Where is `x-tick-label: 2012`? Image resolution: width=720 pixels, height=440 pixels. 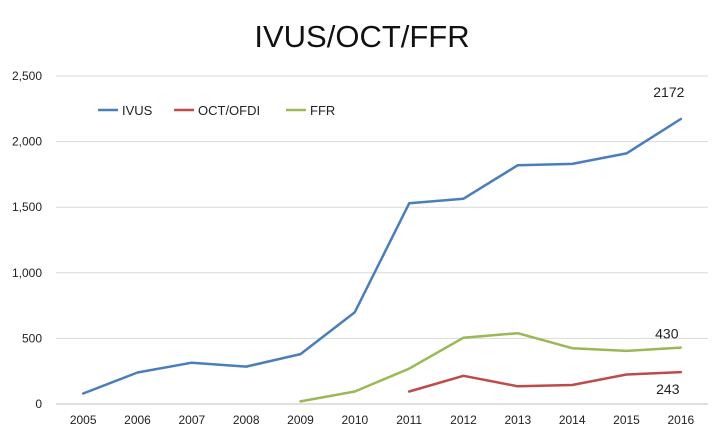
x-tick-label: 2012 is located at coordinates (463, 420).